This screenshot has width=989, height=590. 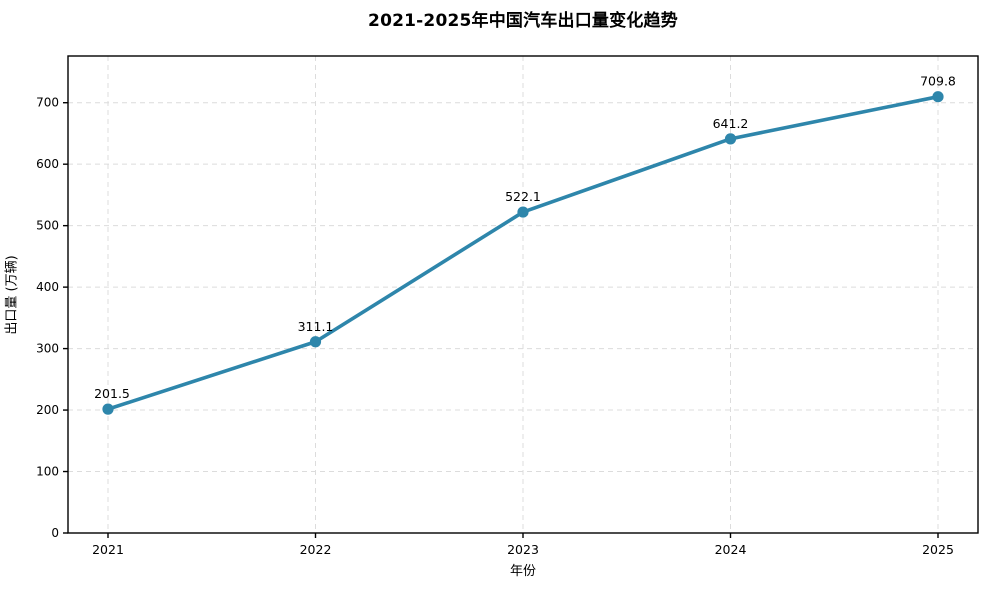 I want to click on x-tick-label: 2022, so click(x=316, y=549).